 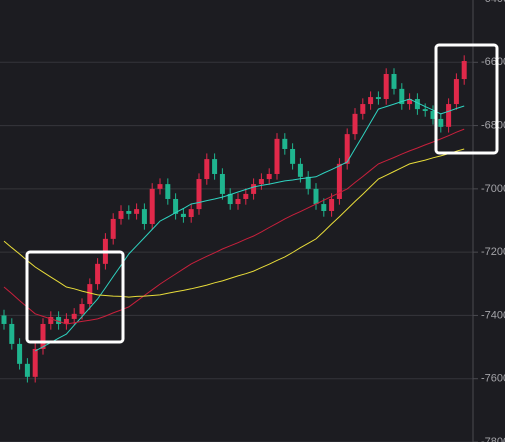 I want to click on y-tick-label: -6600, so click(x=493, y=62).